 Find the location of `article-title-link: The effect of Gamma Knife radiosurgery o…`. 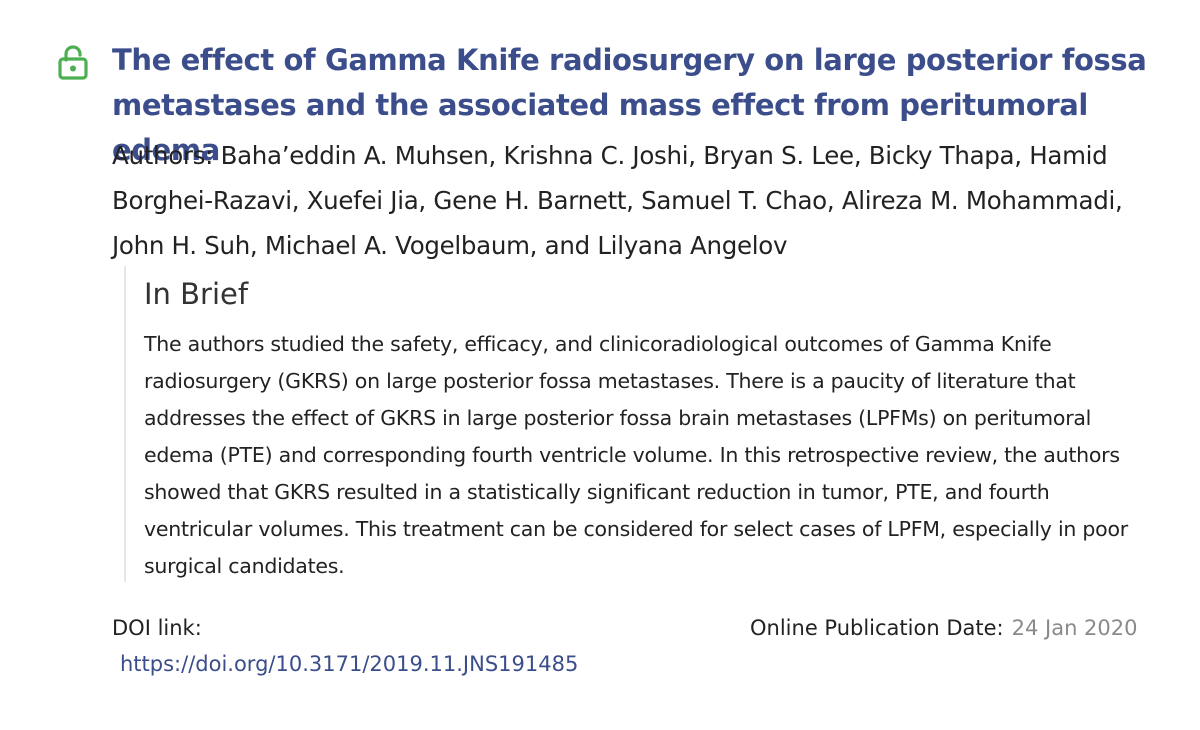

article-title-link: The effect of Gamma Knife radiosurgery o… is located at coordinates (629, 105).